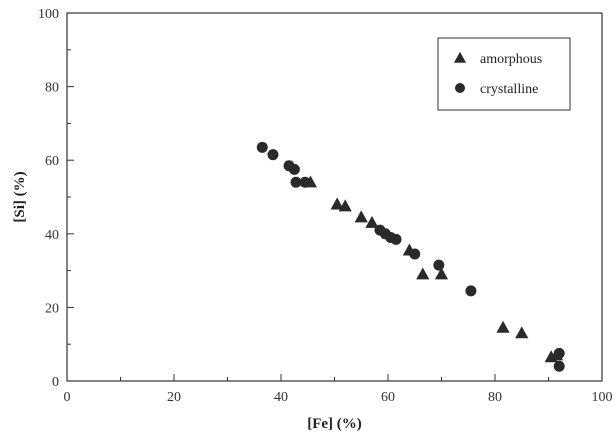 This screenshot has width=615, height=434. What do you see at coordinates (334, 424) in the screenshot?
I see `x-axis-label: [Fe] (%)` at bounding box center [334, 424].